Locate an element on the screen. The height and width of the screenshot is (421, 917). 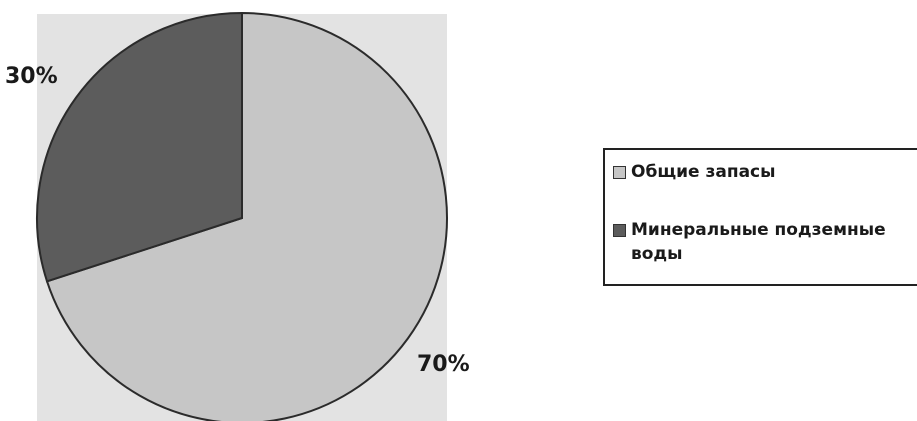
chart-legend: Общие запасы Минеральные подземные воды is located at coordinates (760, 217).